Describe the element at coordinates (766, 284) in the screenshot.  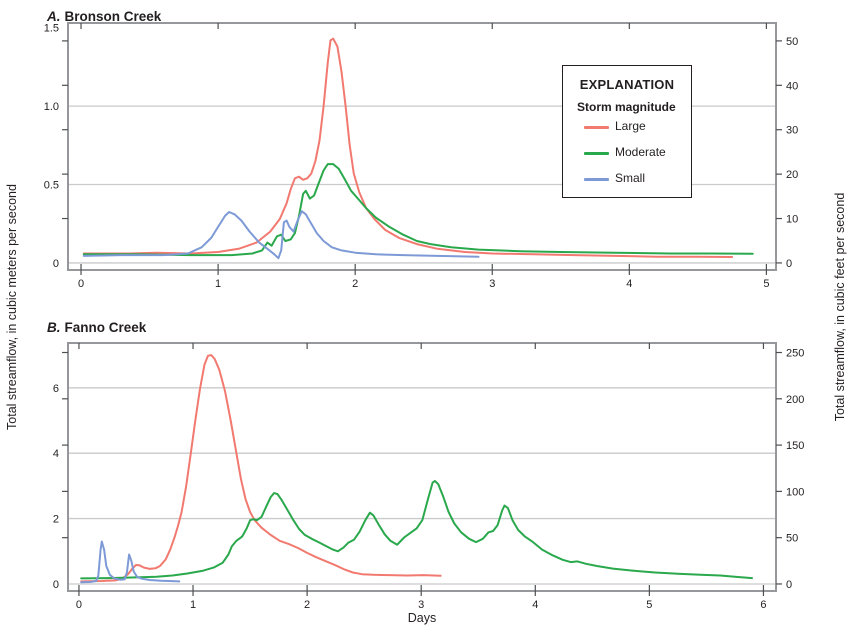
I see `panel-a-x-tick-label: 5` at that location.